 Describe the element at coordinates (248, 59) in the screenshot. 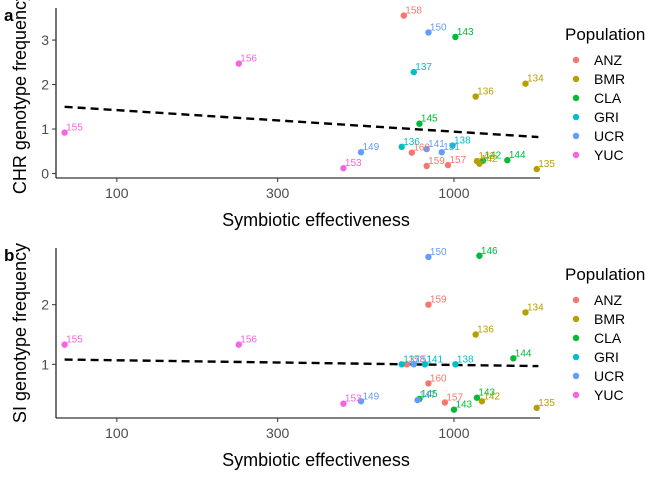

I see `data-point-label: 156` at that location.